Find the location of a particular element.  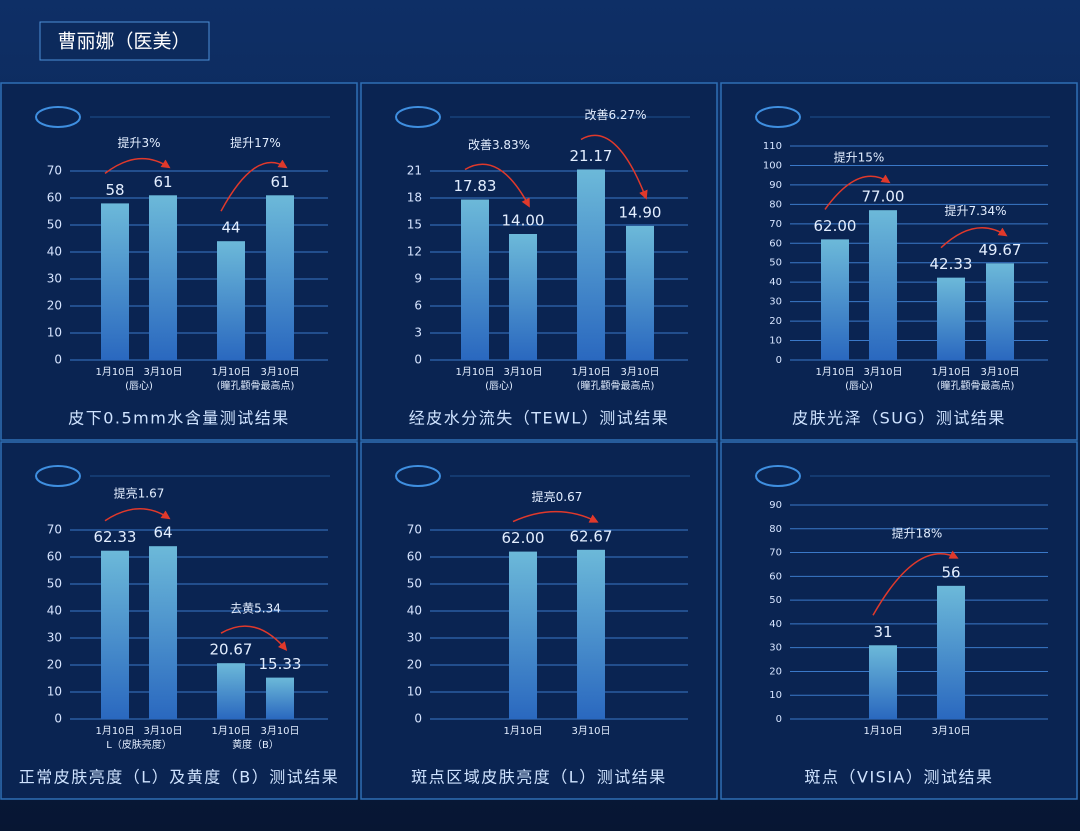

y-tick-label: 30 is located at coordinates (775, 302).